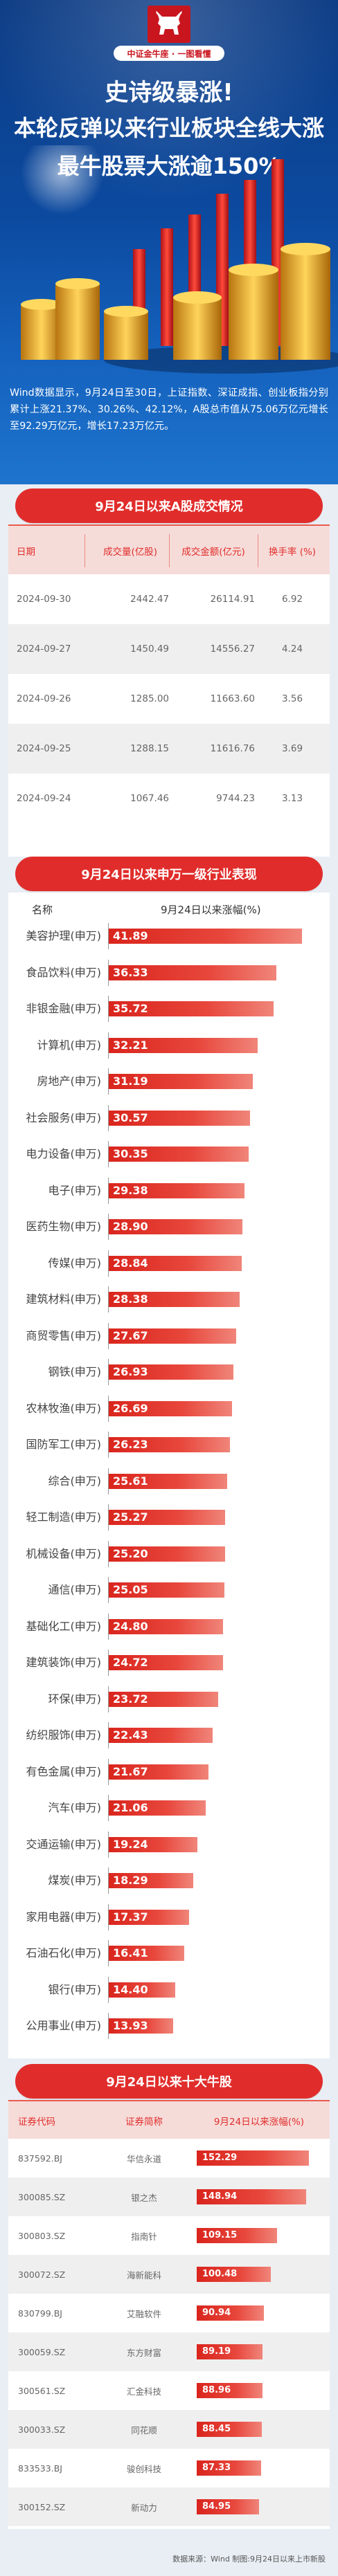 This screenshot has width=338, height=2576. What do you see at coordinates (169, 54) in the screenshot?
I see `brand-tagline: 中证金牛座 · 一图看懂` at bounding box center [169, 54].